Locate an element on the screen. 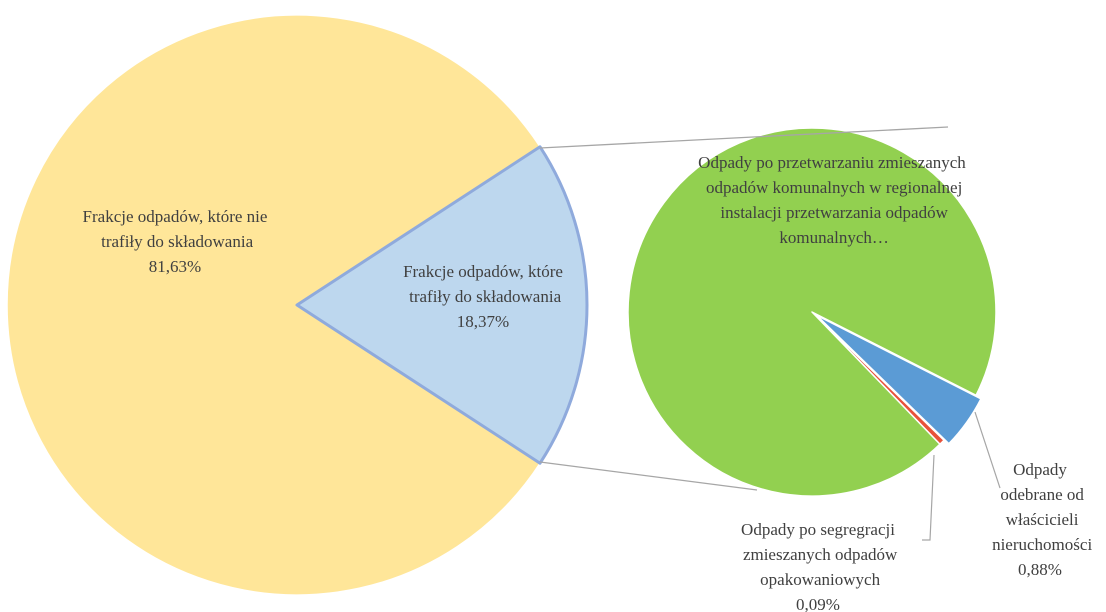 The image size is (1106, 612). label-line: zmieszanych odpadów is located at coordinates (818, 554).